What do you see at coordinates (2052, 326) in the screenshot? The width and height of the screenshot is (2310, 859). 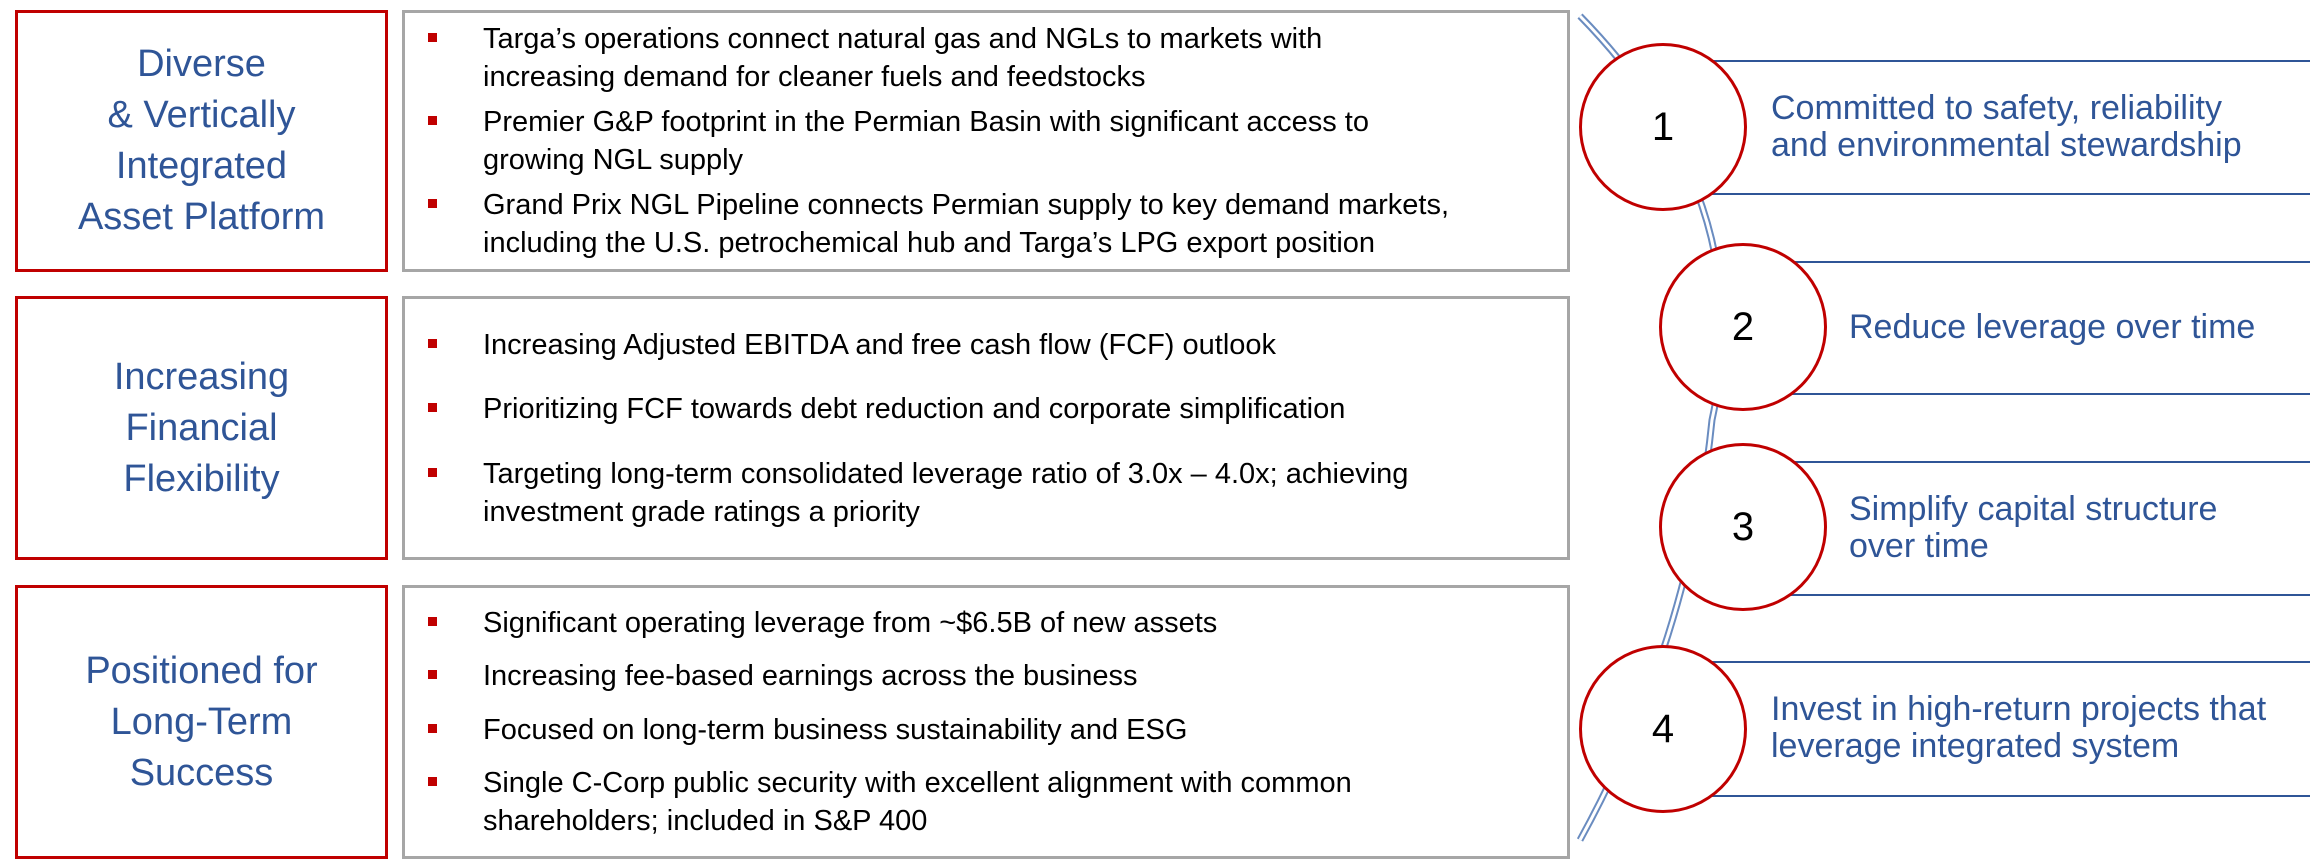 I see `pillar-text: Reduce leverage over time` at bounding box center [2052, 326].